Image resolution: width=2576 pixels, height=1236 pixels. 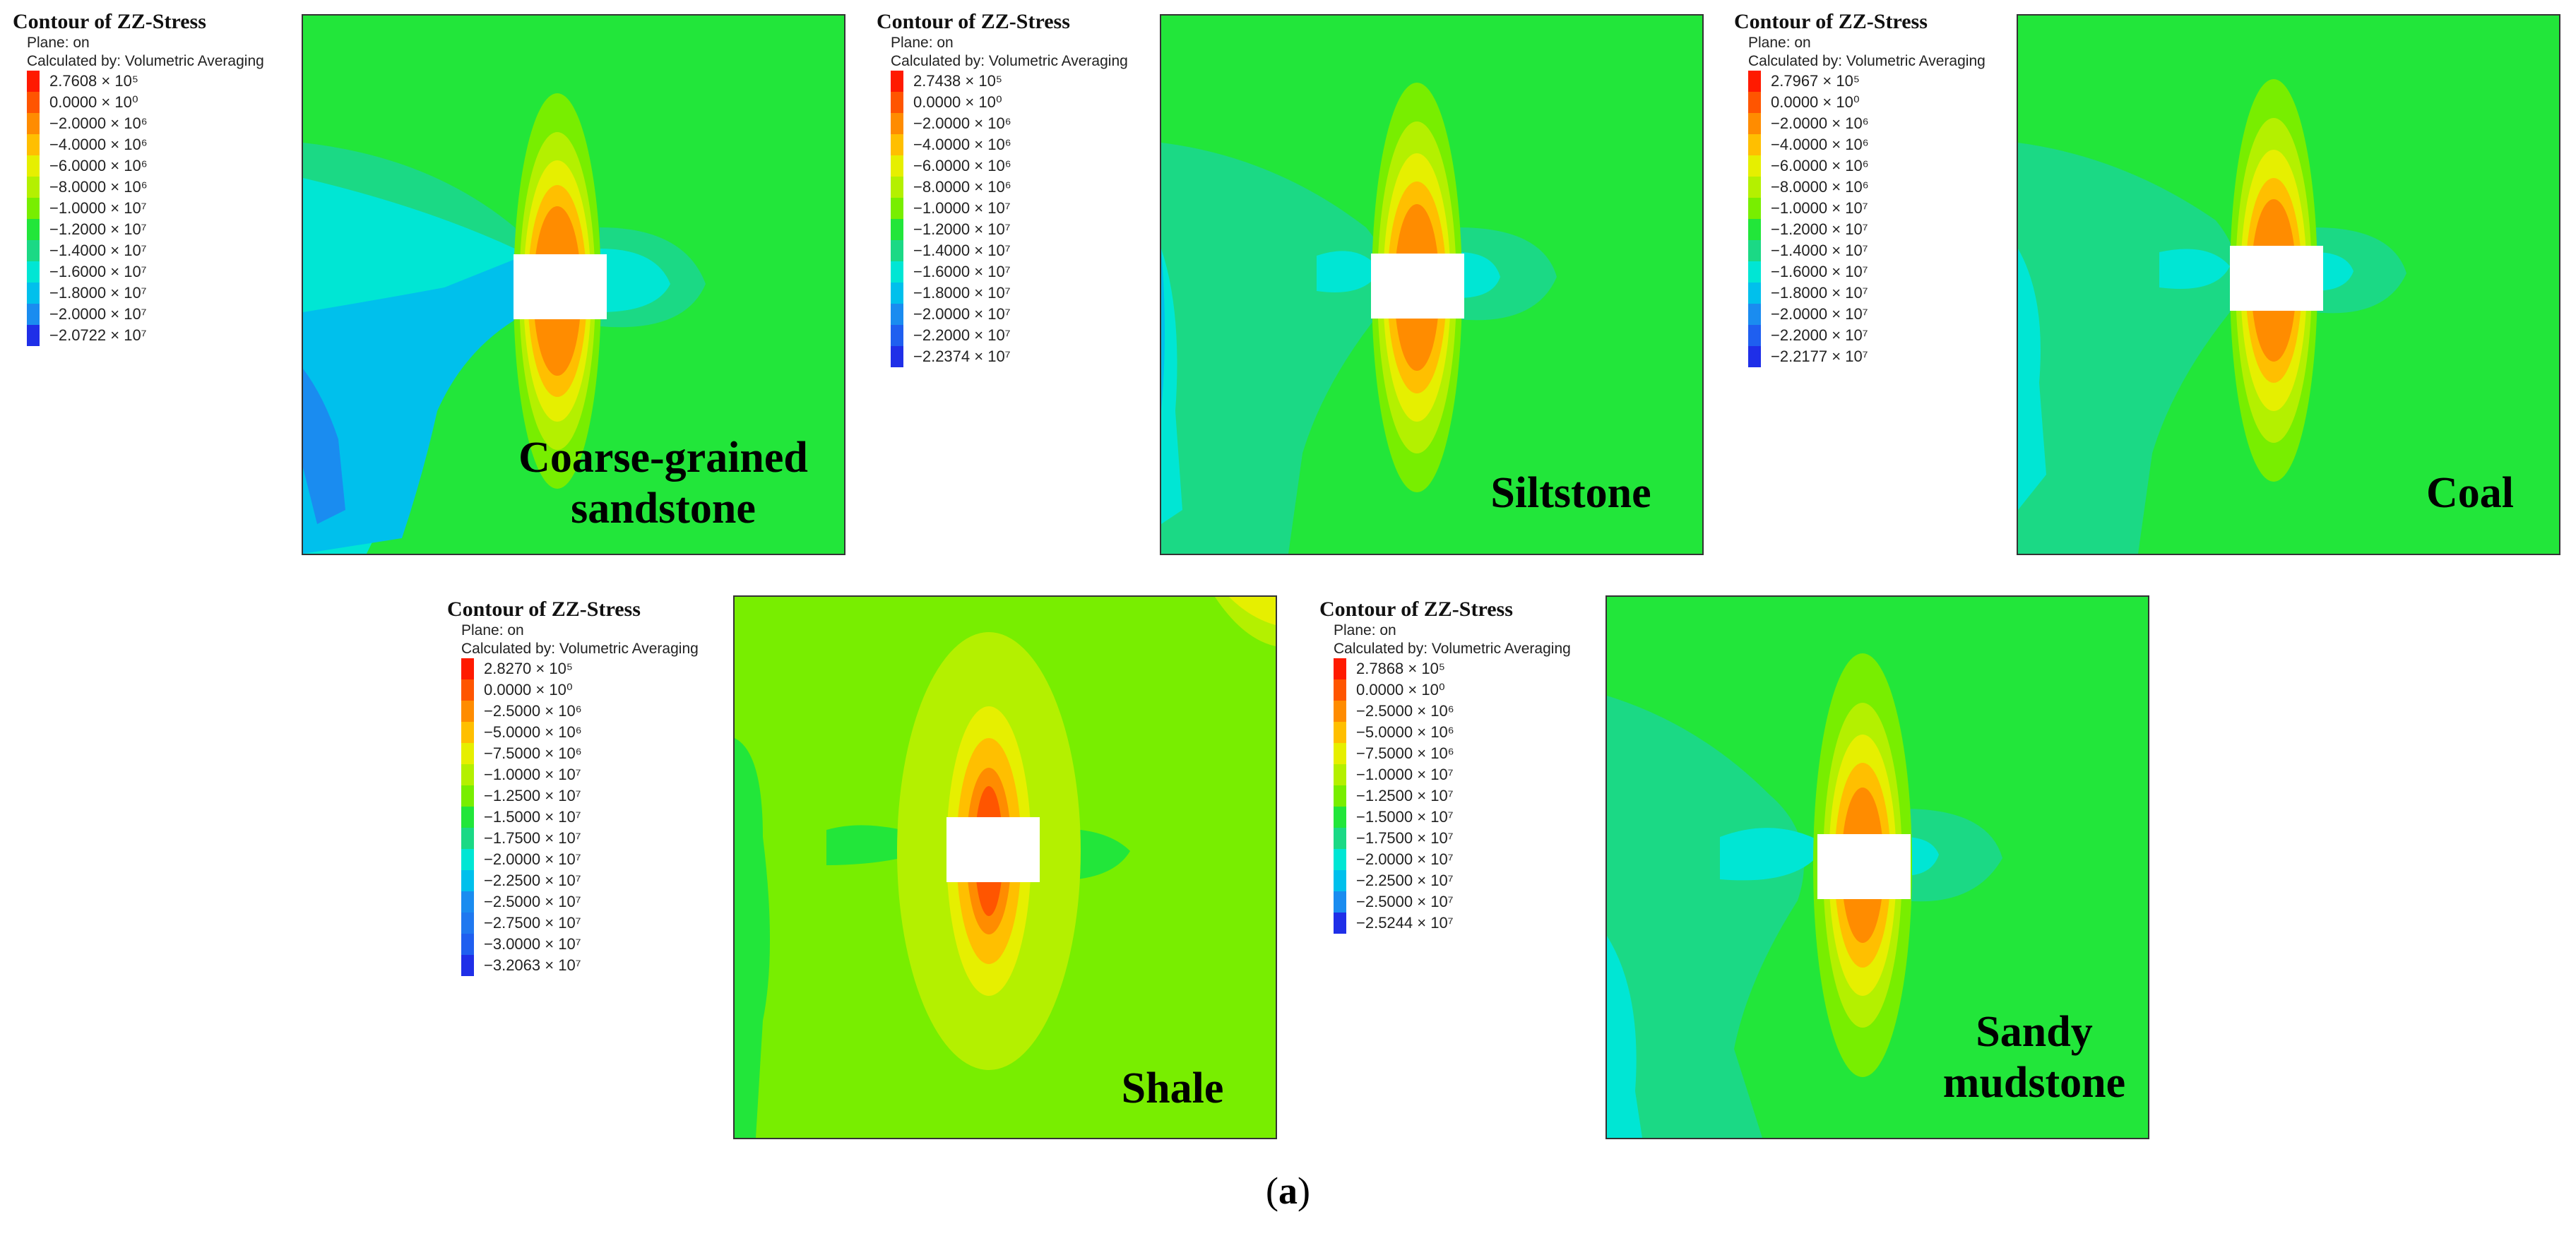 What do you see at coordinates (580, 796) in the screenshot?
I see `legend-entry: −1.2500 × 10⁷` at bounding box center [580, 796].